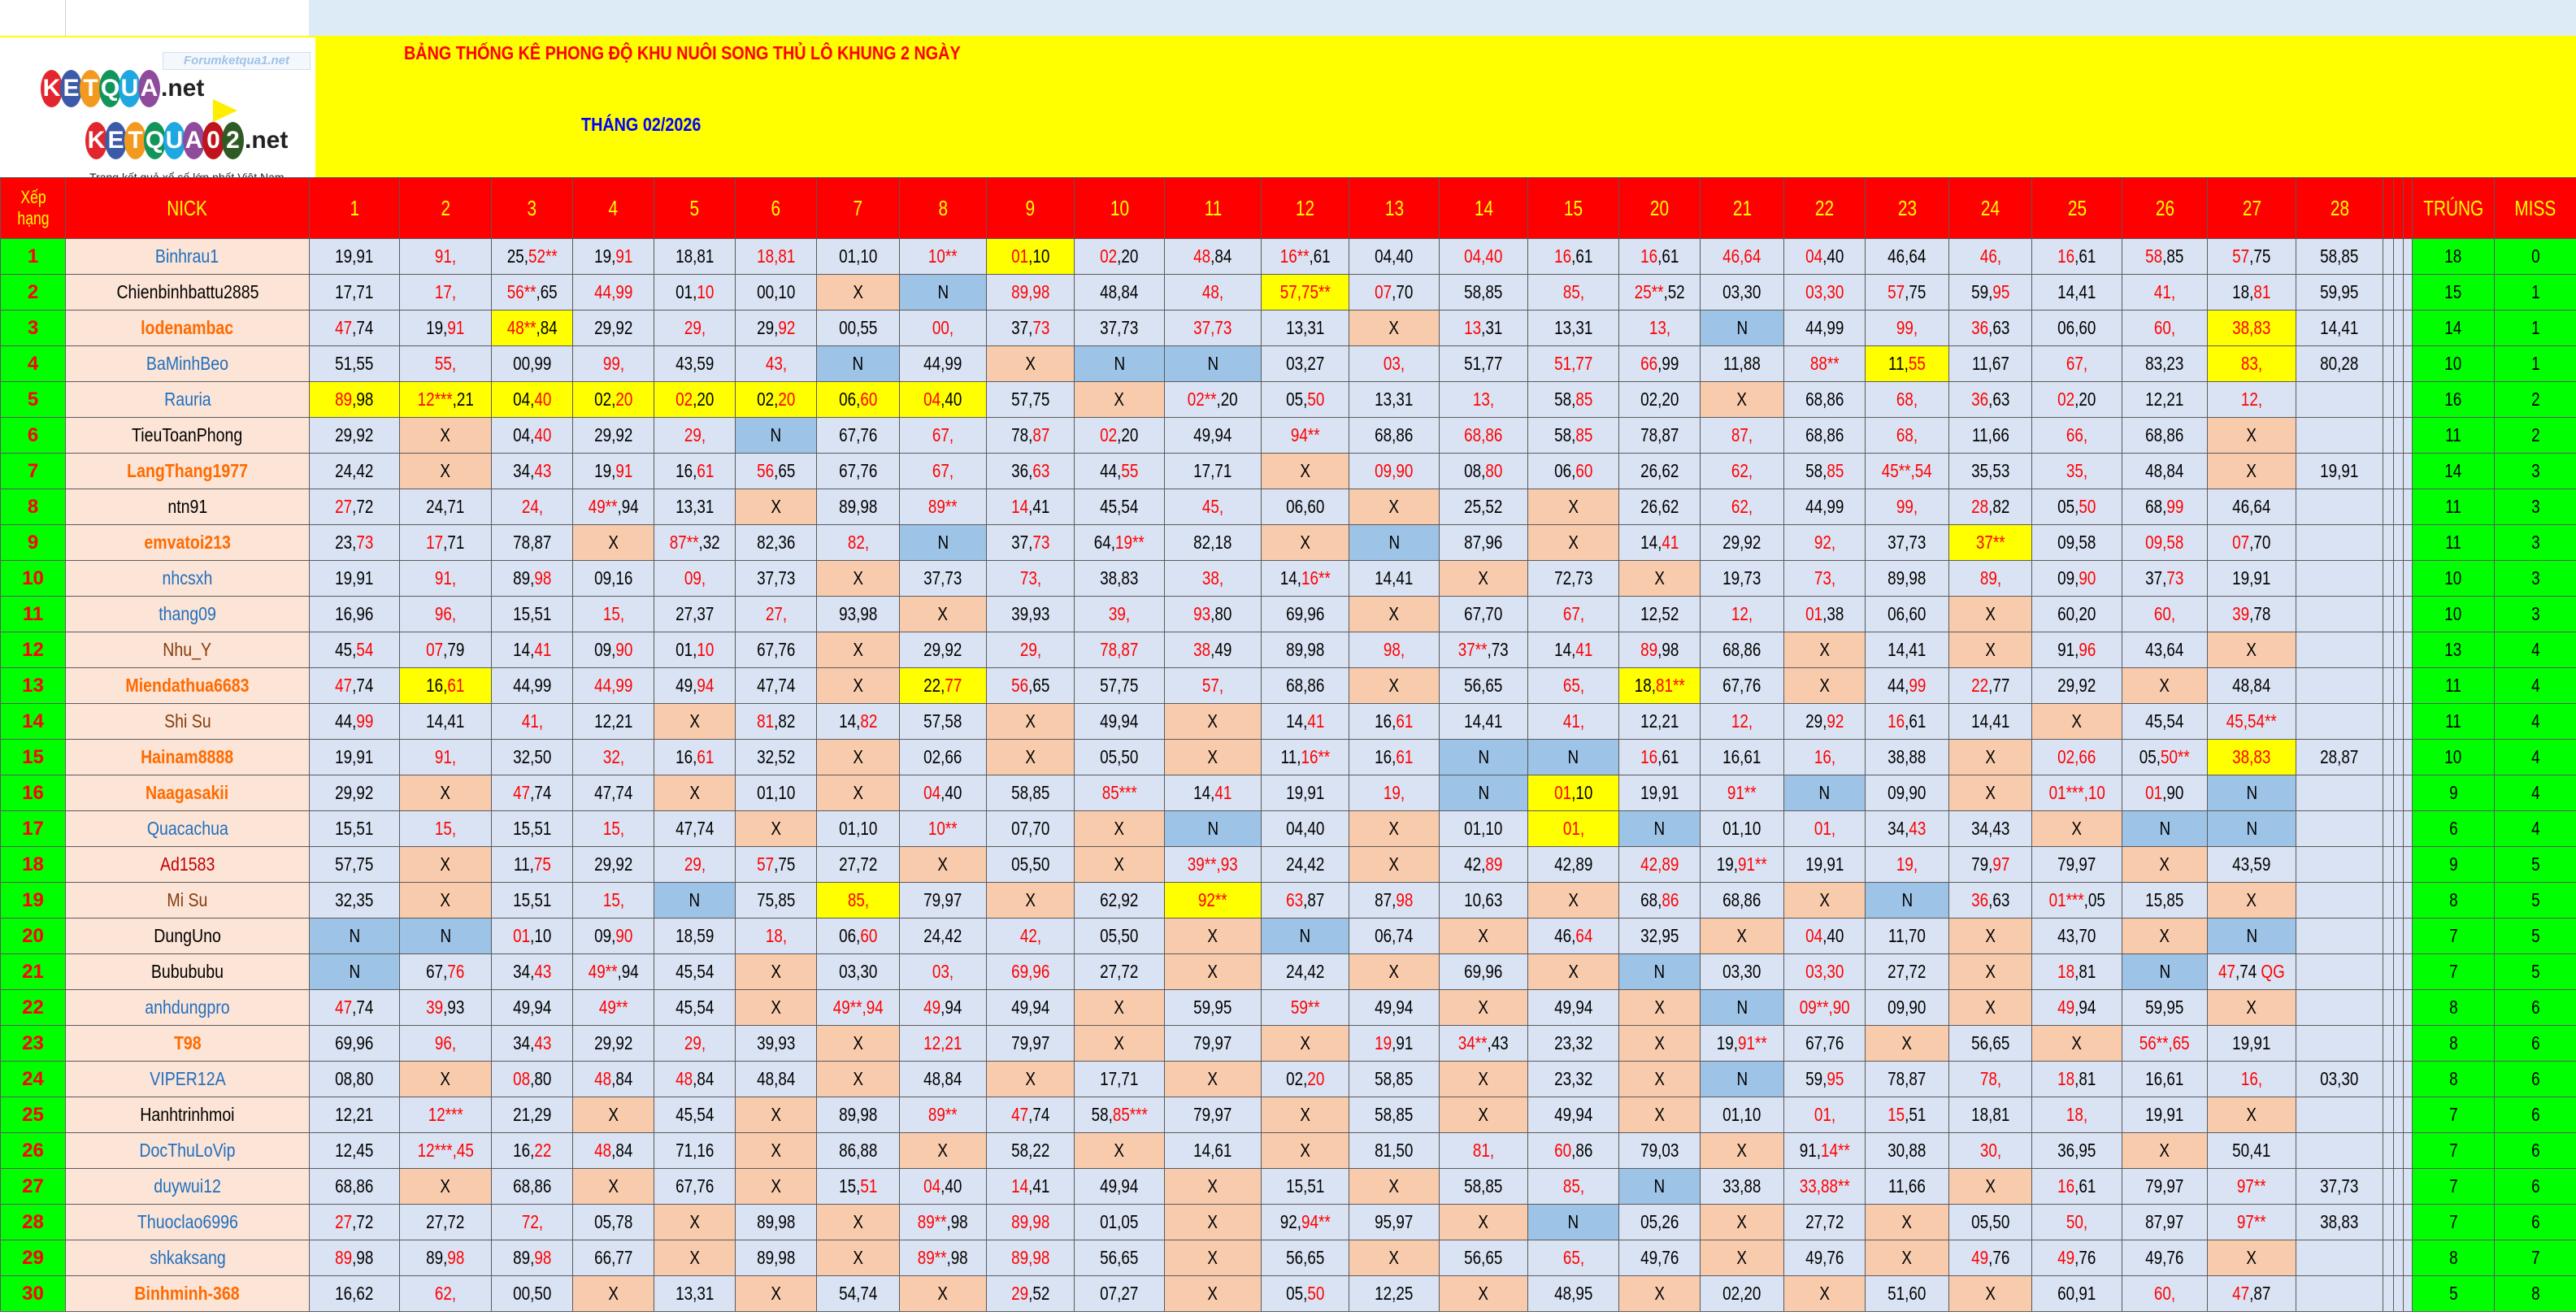 This screenshot has height=1316, width=2576. Describe the element at coordinates (1213, 578) in the screenshot. I see `day-cell: 38,` at that location.